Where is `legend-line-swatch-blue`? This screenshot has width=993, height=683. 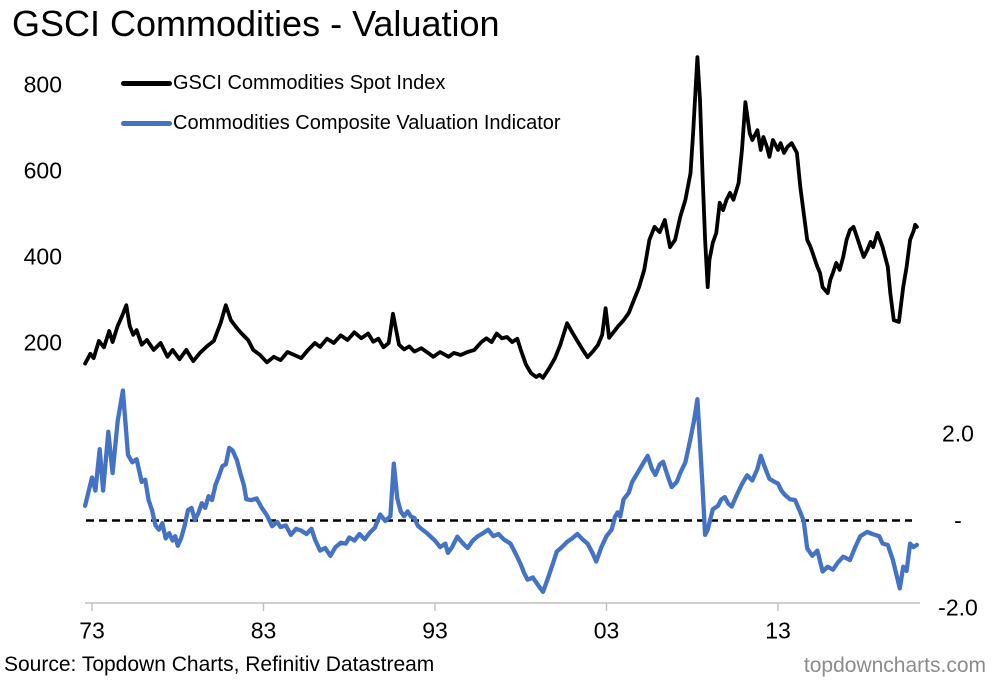 legend-line-swatch-blue is located at coordinates (146, 123).